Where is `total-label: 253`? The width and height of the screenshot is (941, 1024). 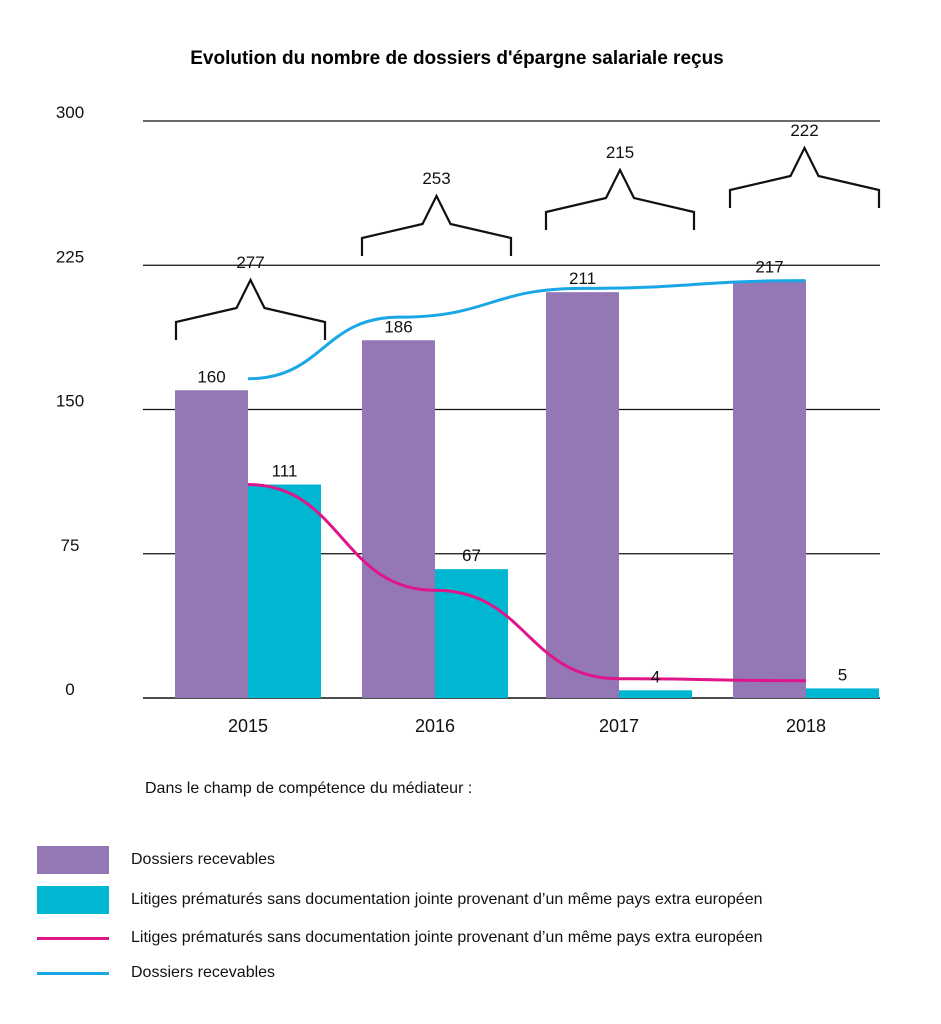 total-label: 253 is located at coordinates (436, 178).